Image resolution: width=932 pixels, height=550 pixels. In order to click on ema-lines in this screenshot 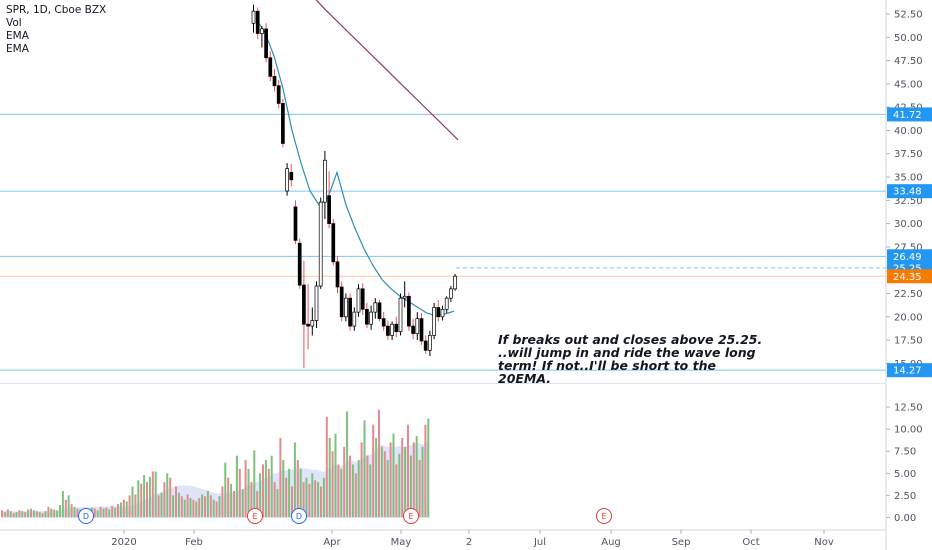, I will do `click(357, 158)`.